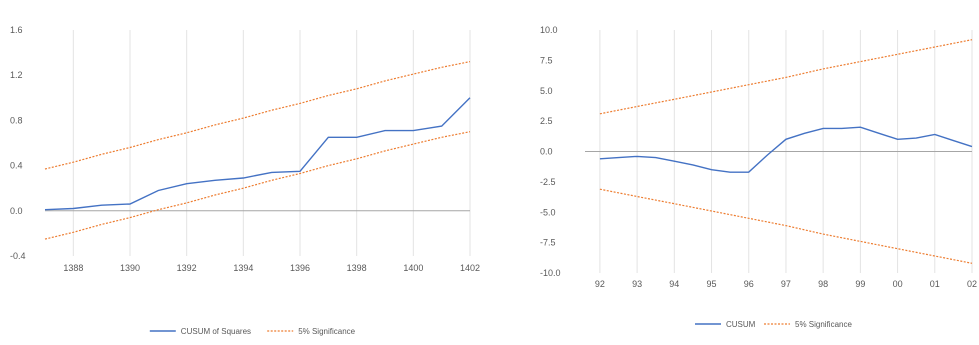 This screenshot has height=345, width=979. Describe the element at coordinates (357, 268) in the screenshot. I see `x-tick-label: 1398` at that location.